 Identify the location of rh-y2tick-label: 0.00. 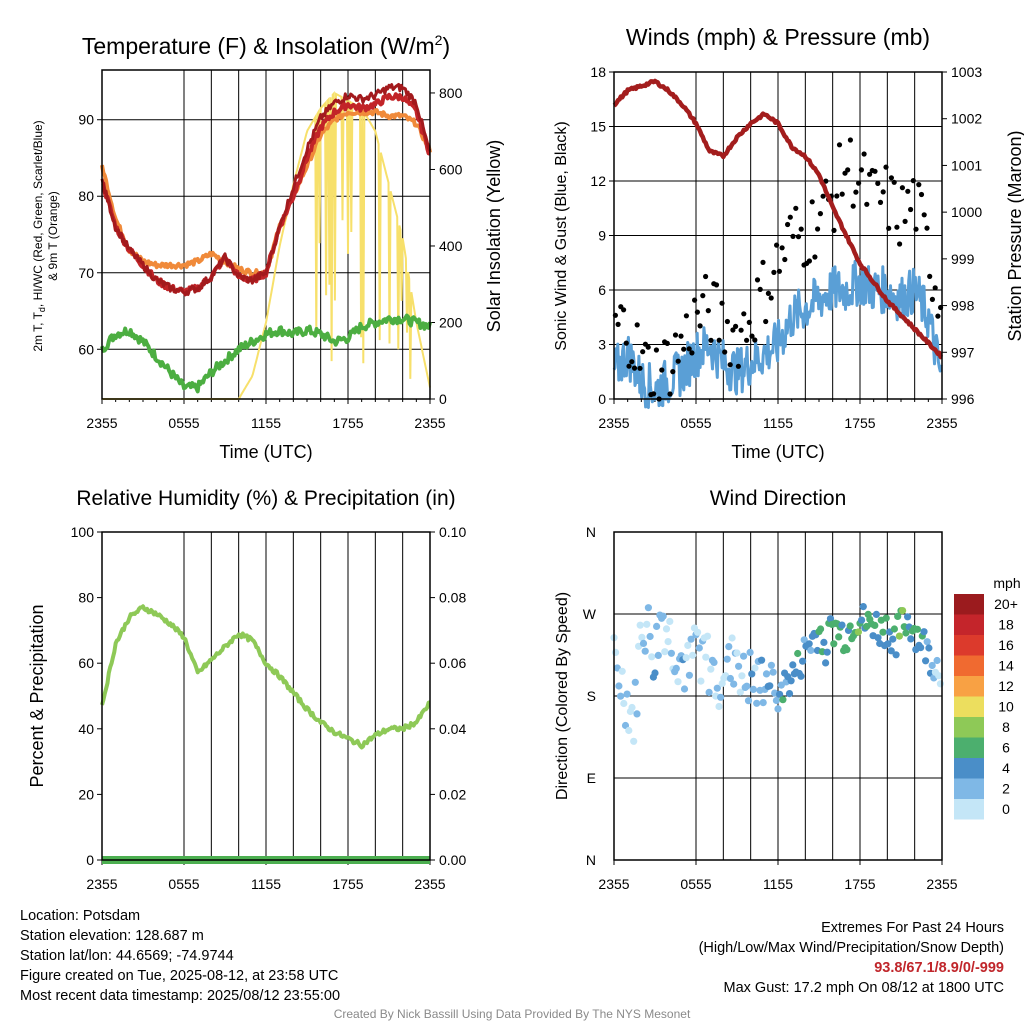
(452, 860).